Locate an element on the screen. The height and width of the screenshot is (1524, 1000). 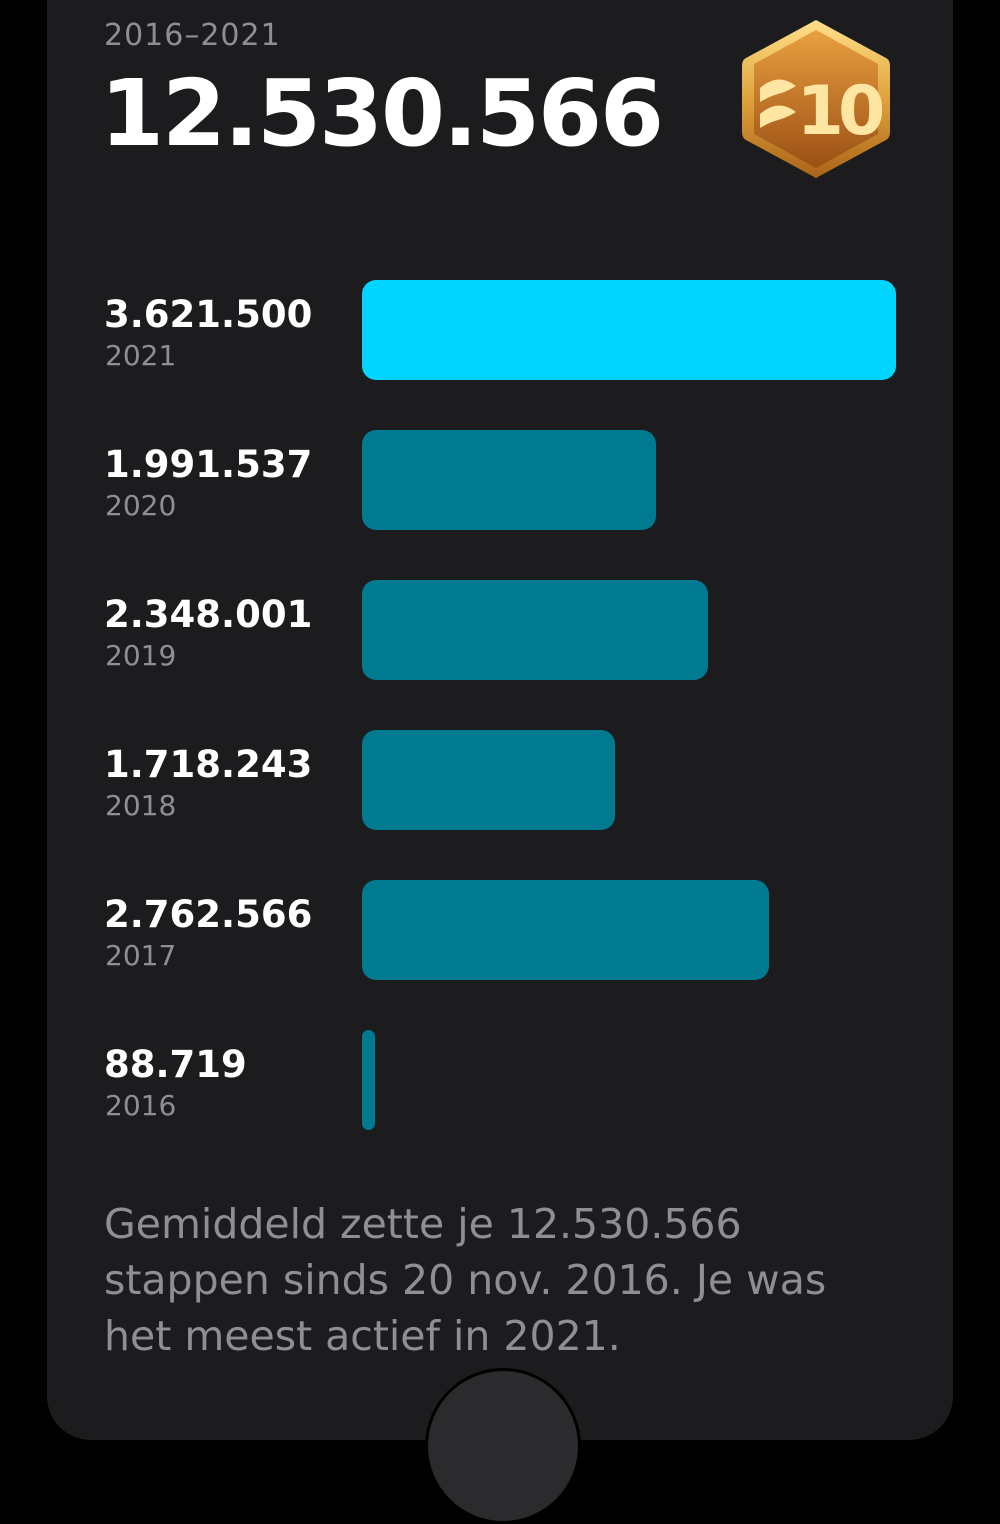
bar-category-label: 2016 is located at coordinates (141, 1105).